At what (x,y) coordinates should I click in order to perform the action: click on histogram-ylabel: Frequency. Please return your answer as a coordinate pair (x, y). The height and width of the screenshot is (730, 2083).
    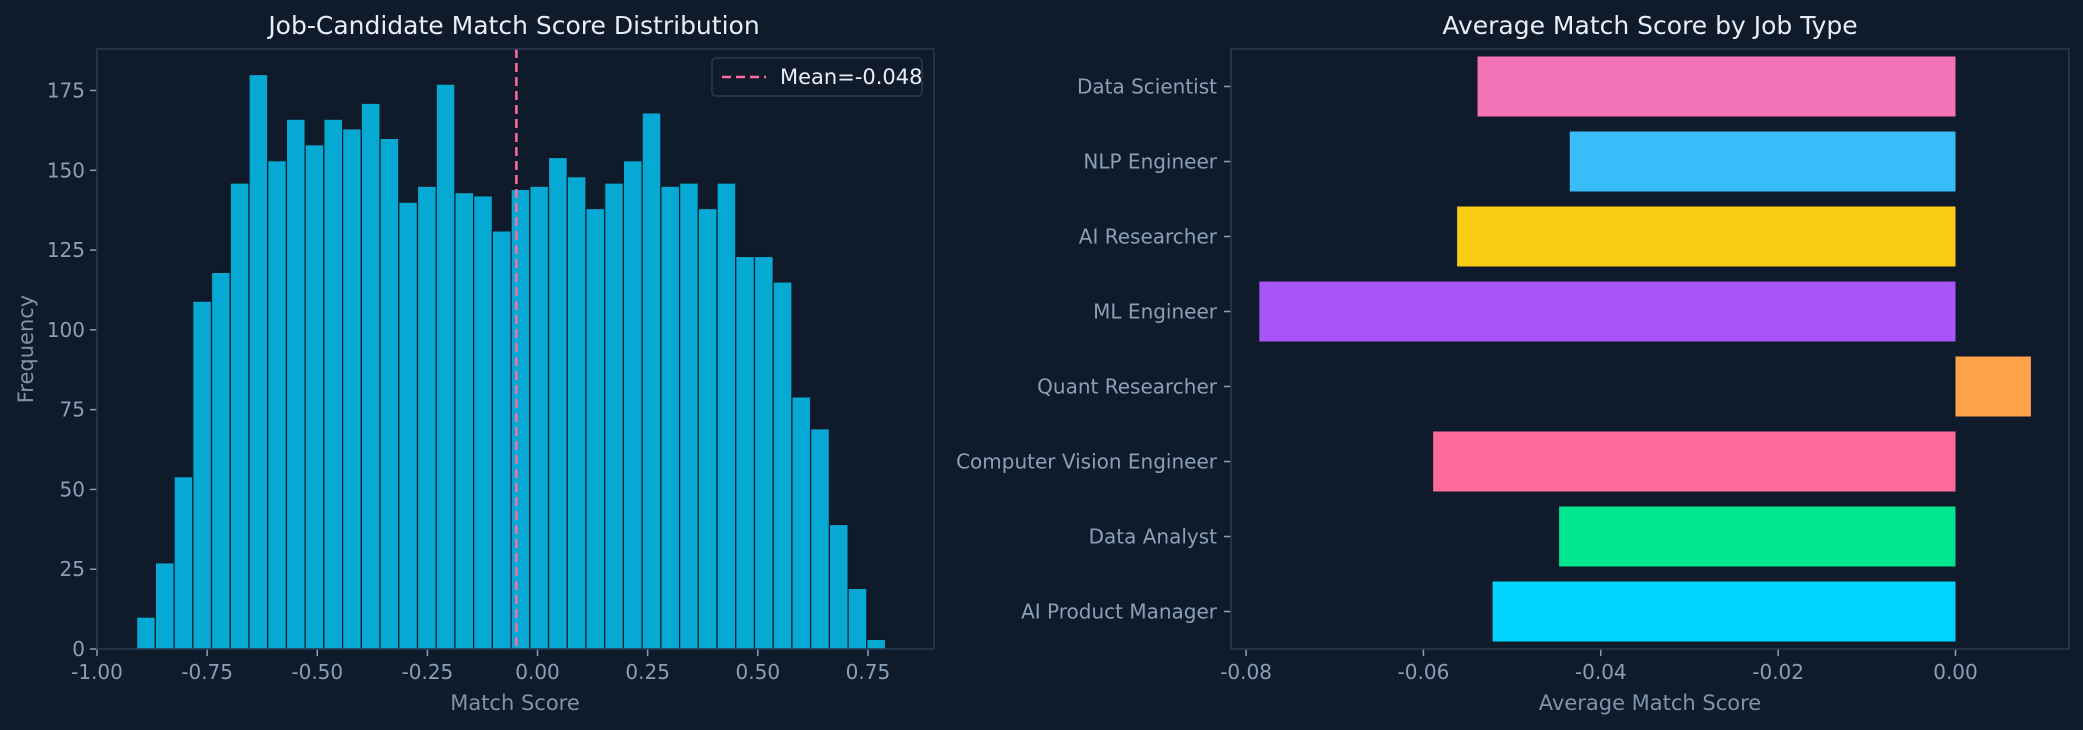
    Looking at the image, I should click on (26, 349).